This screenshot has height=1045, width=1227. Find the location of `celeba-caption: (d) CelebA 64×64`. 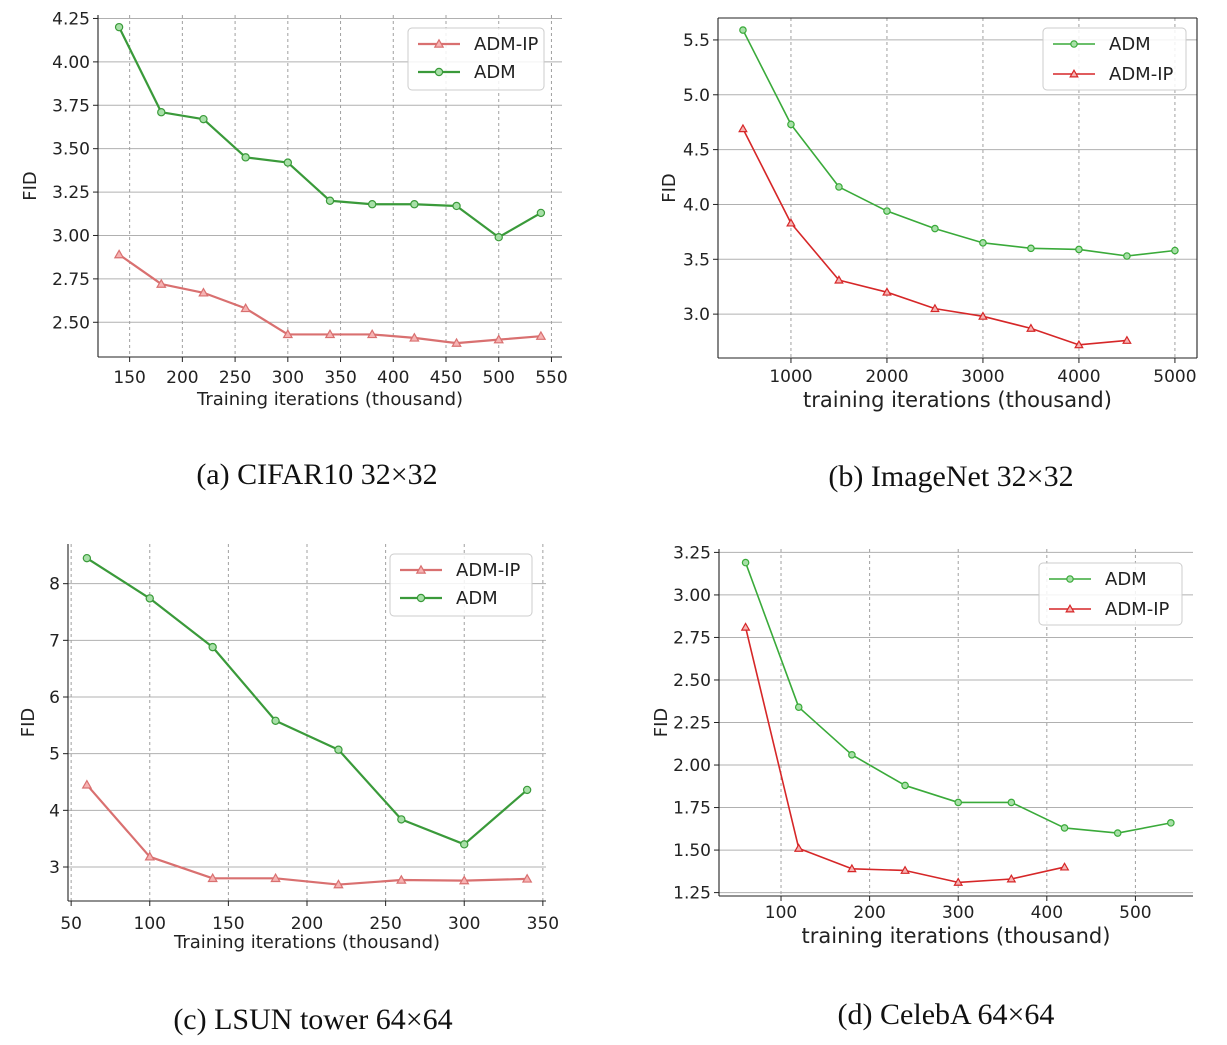

celeba-caption: (d) CelebA 64×64 is located at coordinates (946, 1014).